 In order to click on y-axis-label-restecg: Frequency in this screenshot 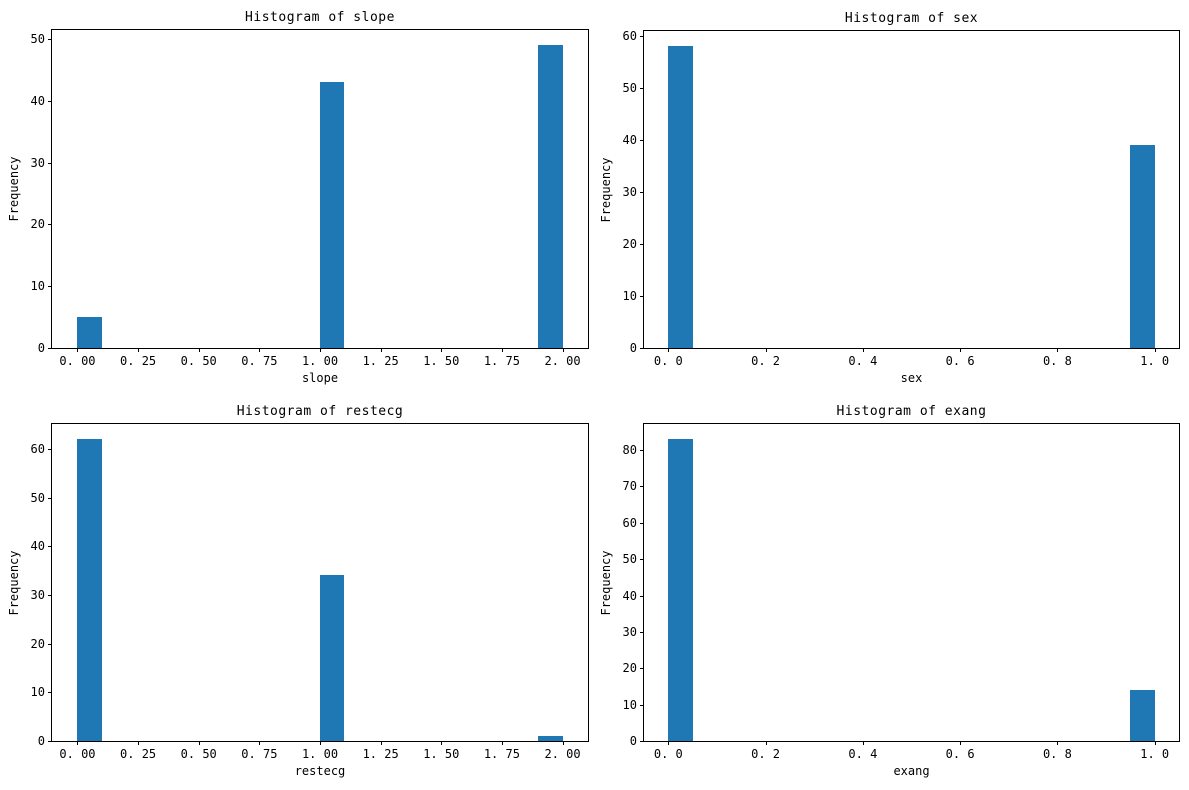, I will do `click(14, 582)`.